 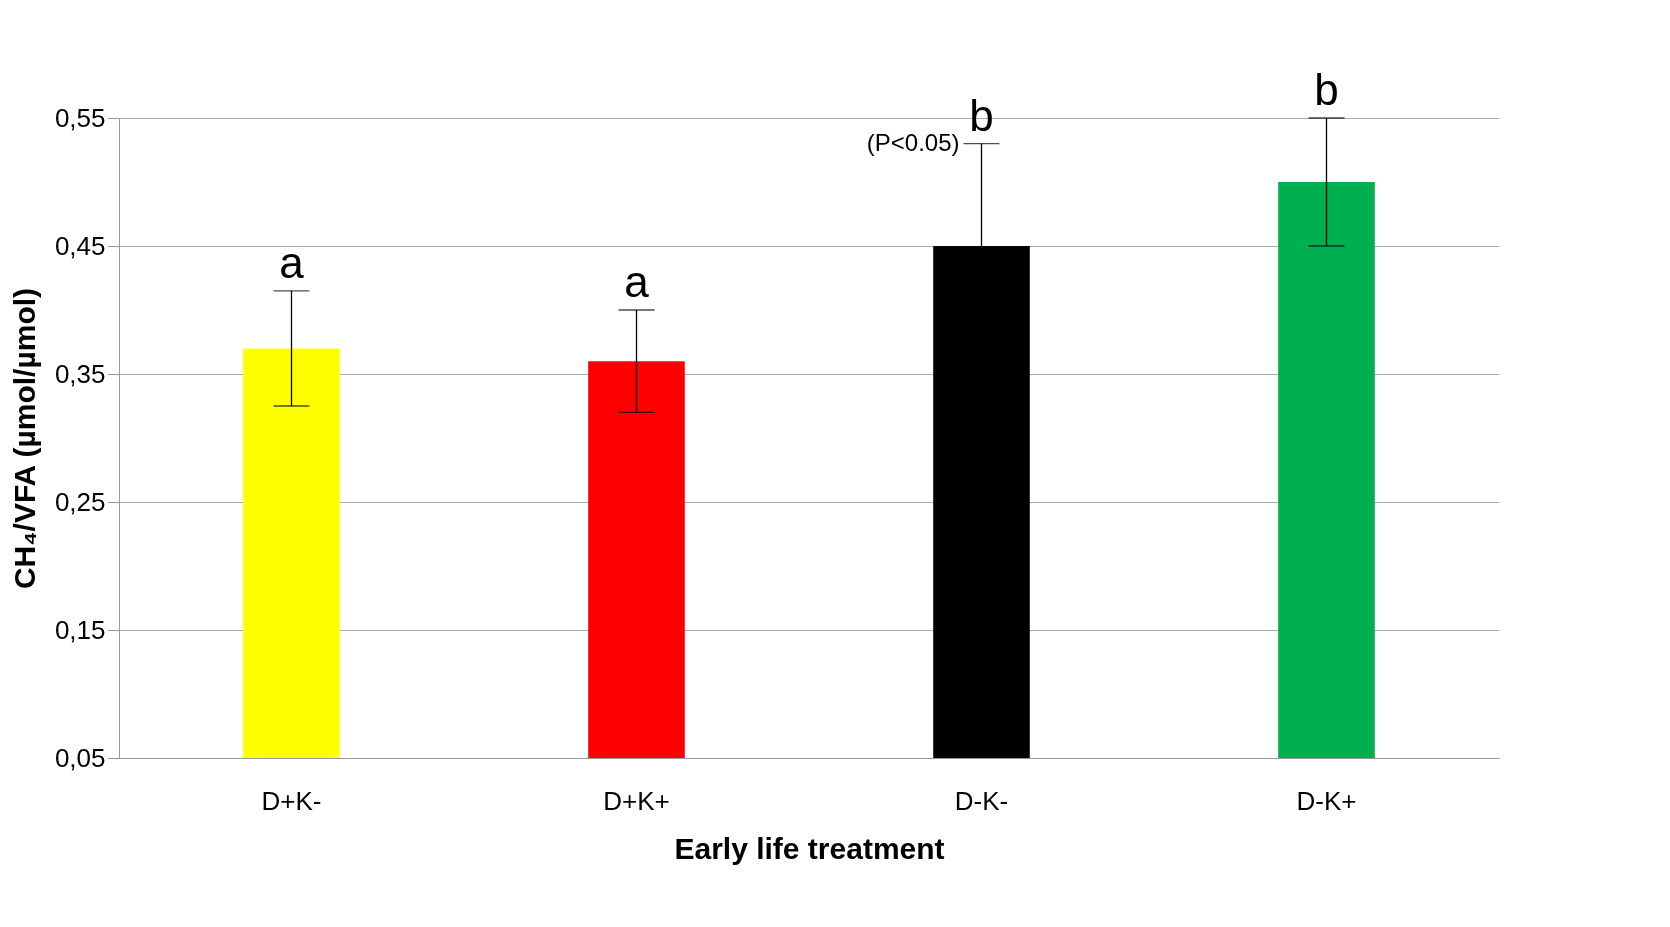 What do you see at coordinates (809, 848) in the screenshot?
I see `x-axis-title: Early life treatment` at bounding box center [809, 848].